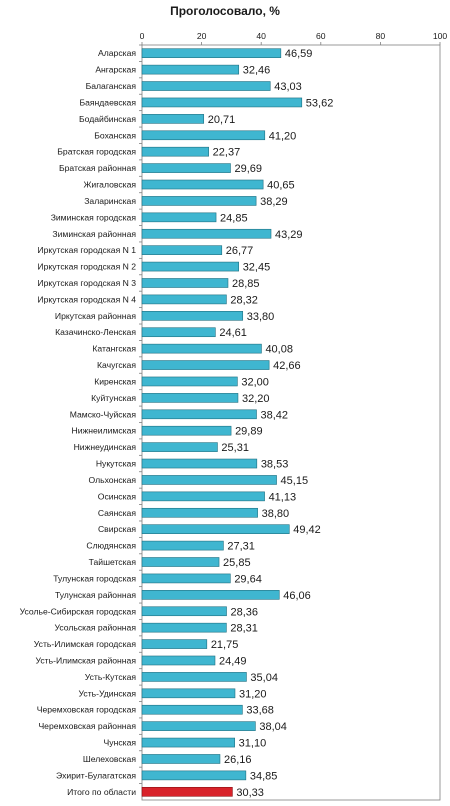 The image size is (450, 806). What do you see at coordinates (283, 136) in the screenshot?
I see `value-label: 41,20` at bounding box center [283, 136].